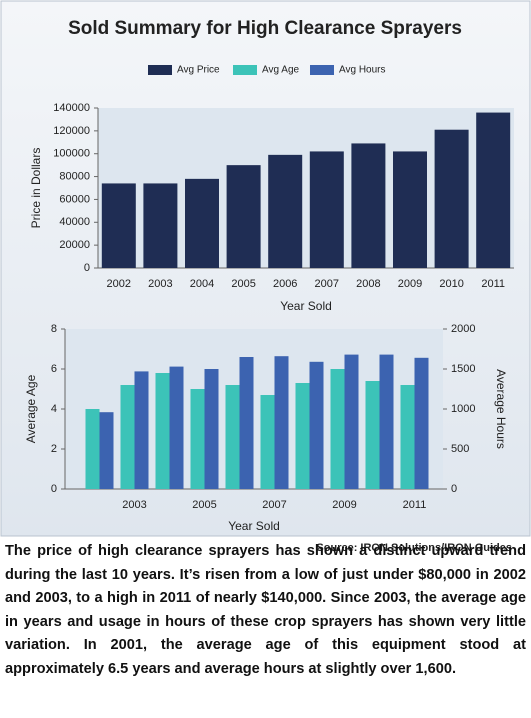  I want to click on y-tick-label: 2, so click(54, 449).